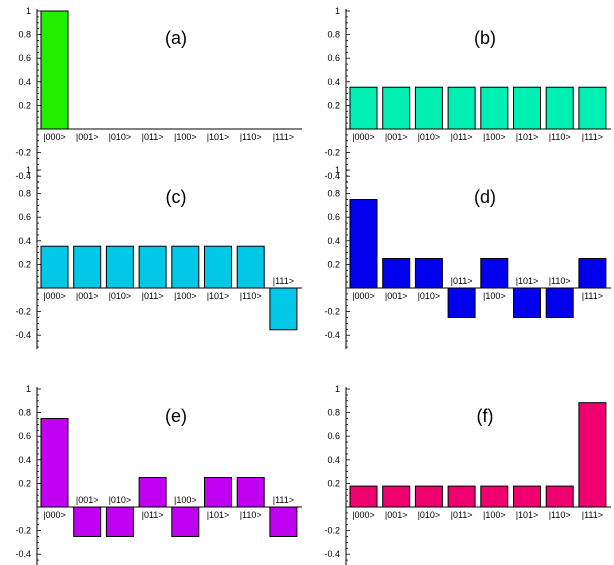  I want to click on category-label-f-0: |000>, so click(363, 515).